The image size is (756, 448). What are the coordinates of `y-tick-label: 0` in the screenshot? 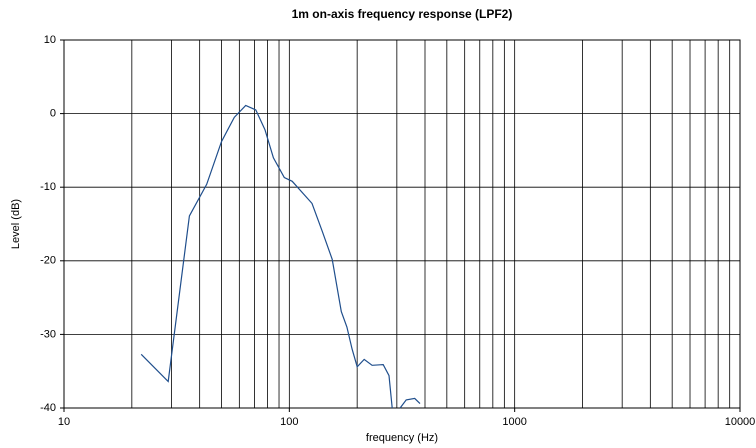 It's located at (53, 114).